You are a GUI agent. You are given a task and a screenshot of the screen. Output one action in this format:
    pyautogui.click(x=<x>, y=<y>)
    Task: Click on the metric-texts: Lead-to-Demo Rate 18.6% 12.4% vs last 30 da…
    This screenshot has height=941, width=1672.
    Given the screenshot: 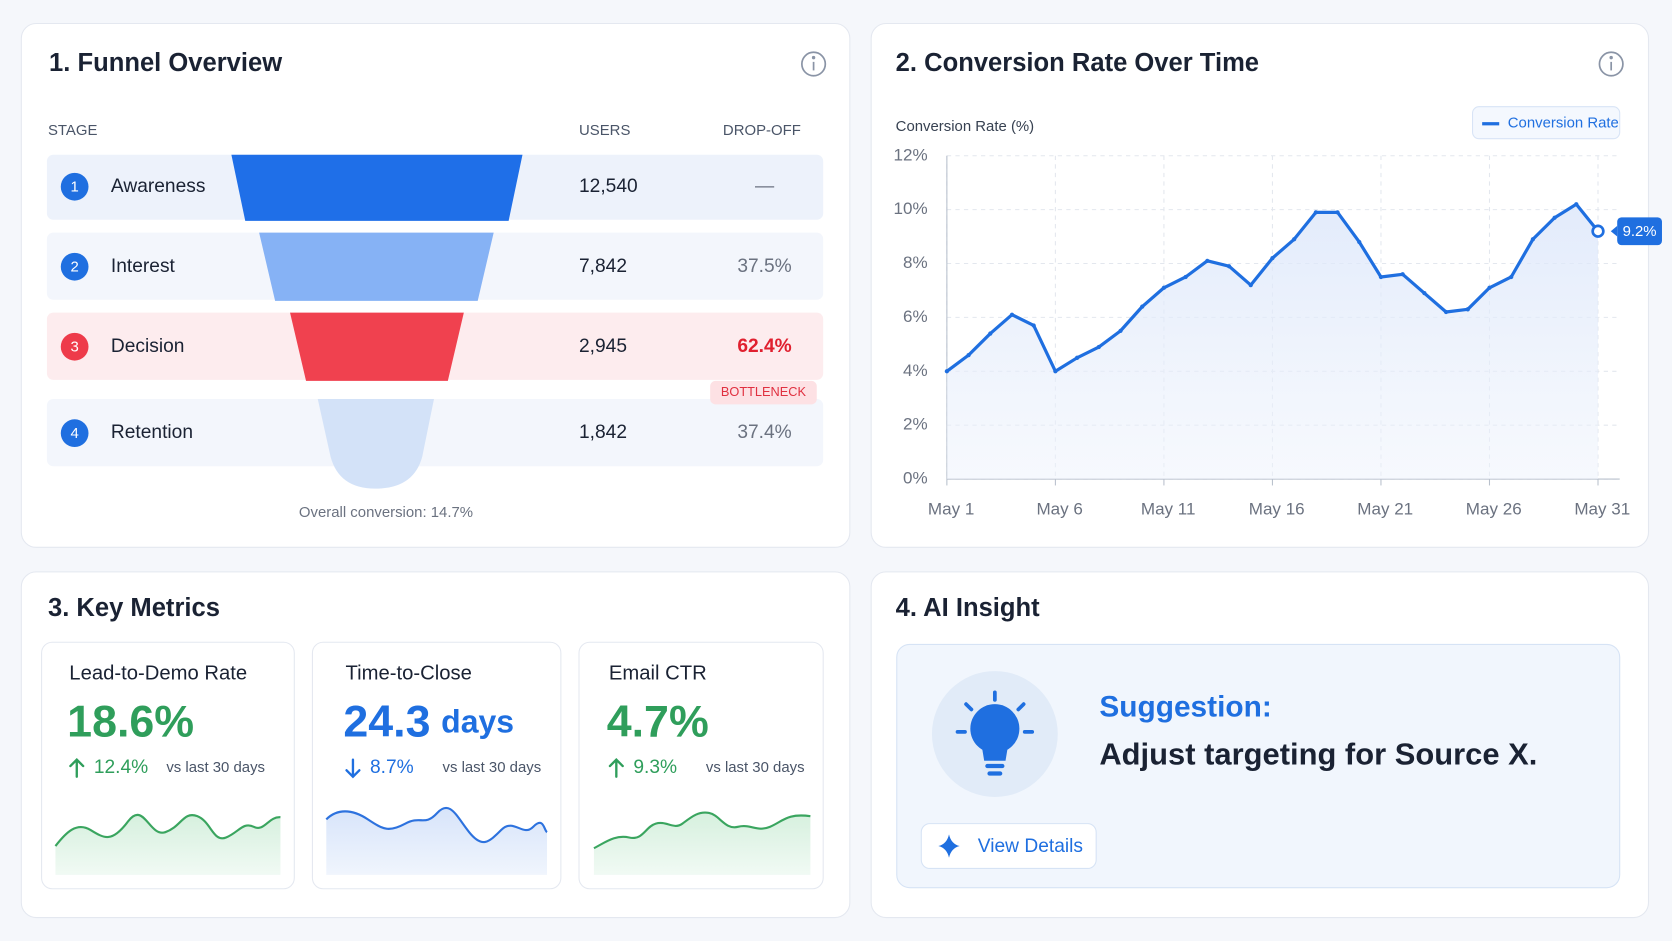 What is the action you would take?
    pyautogui.click(x=436, y=721)
    